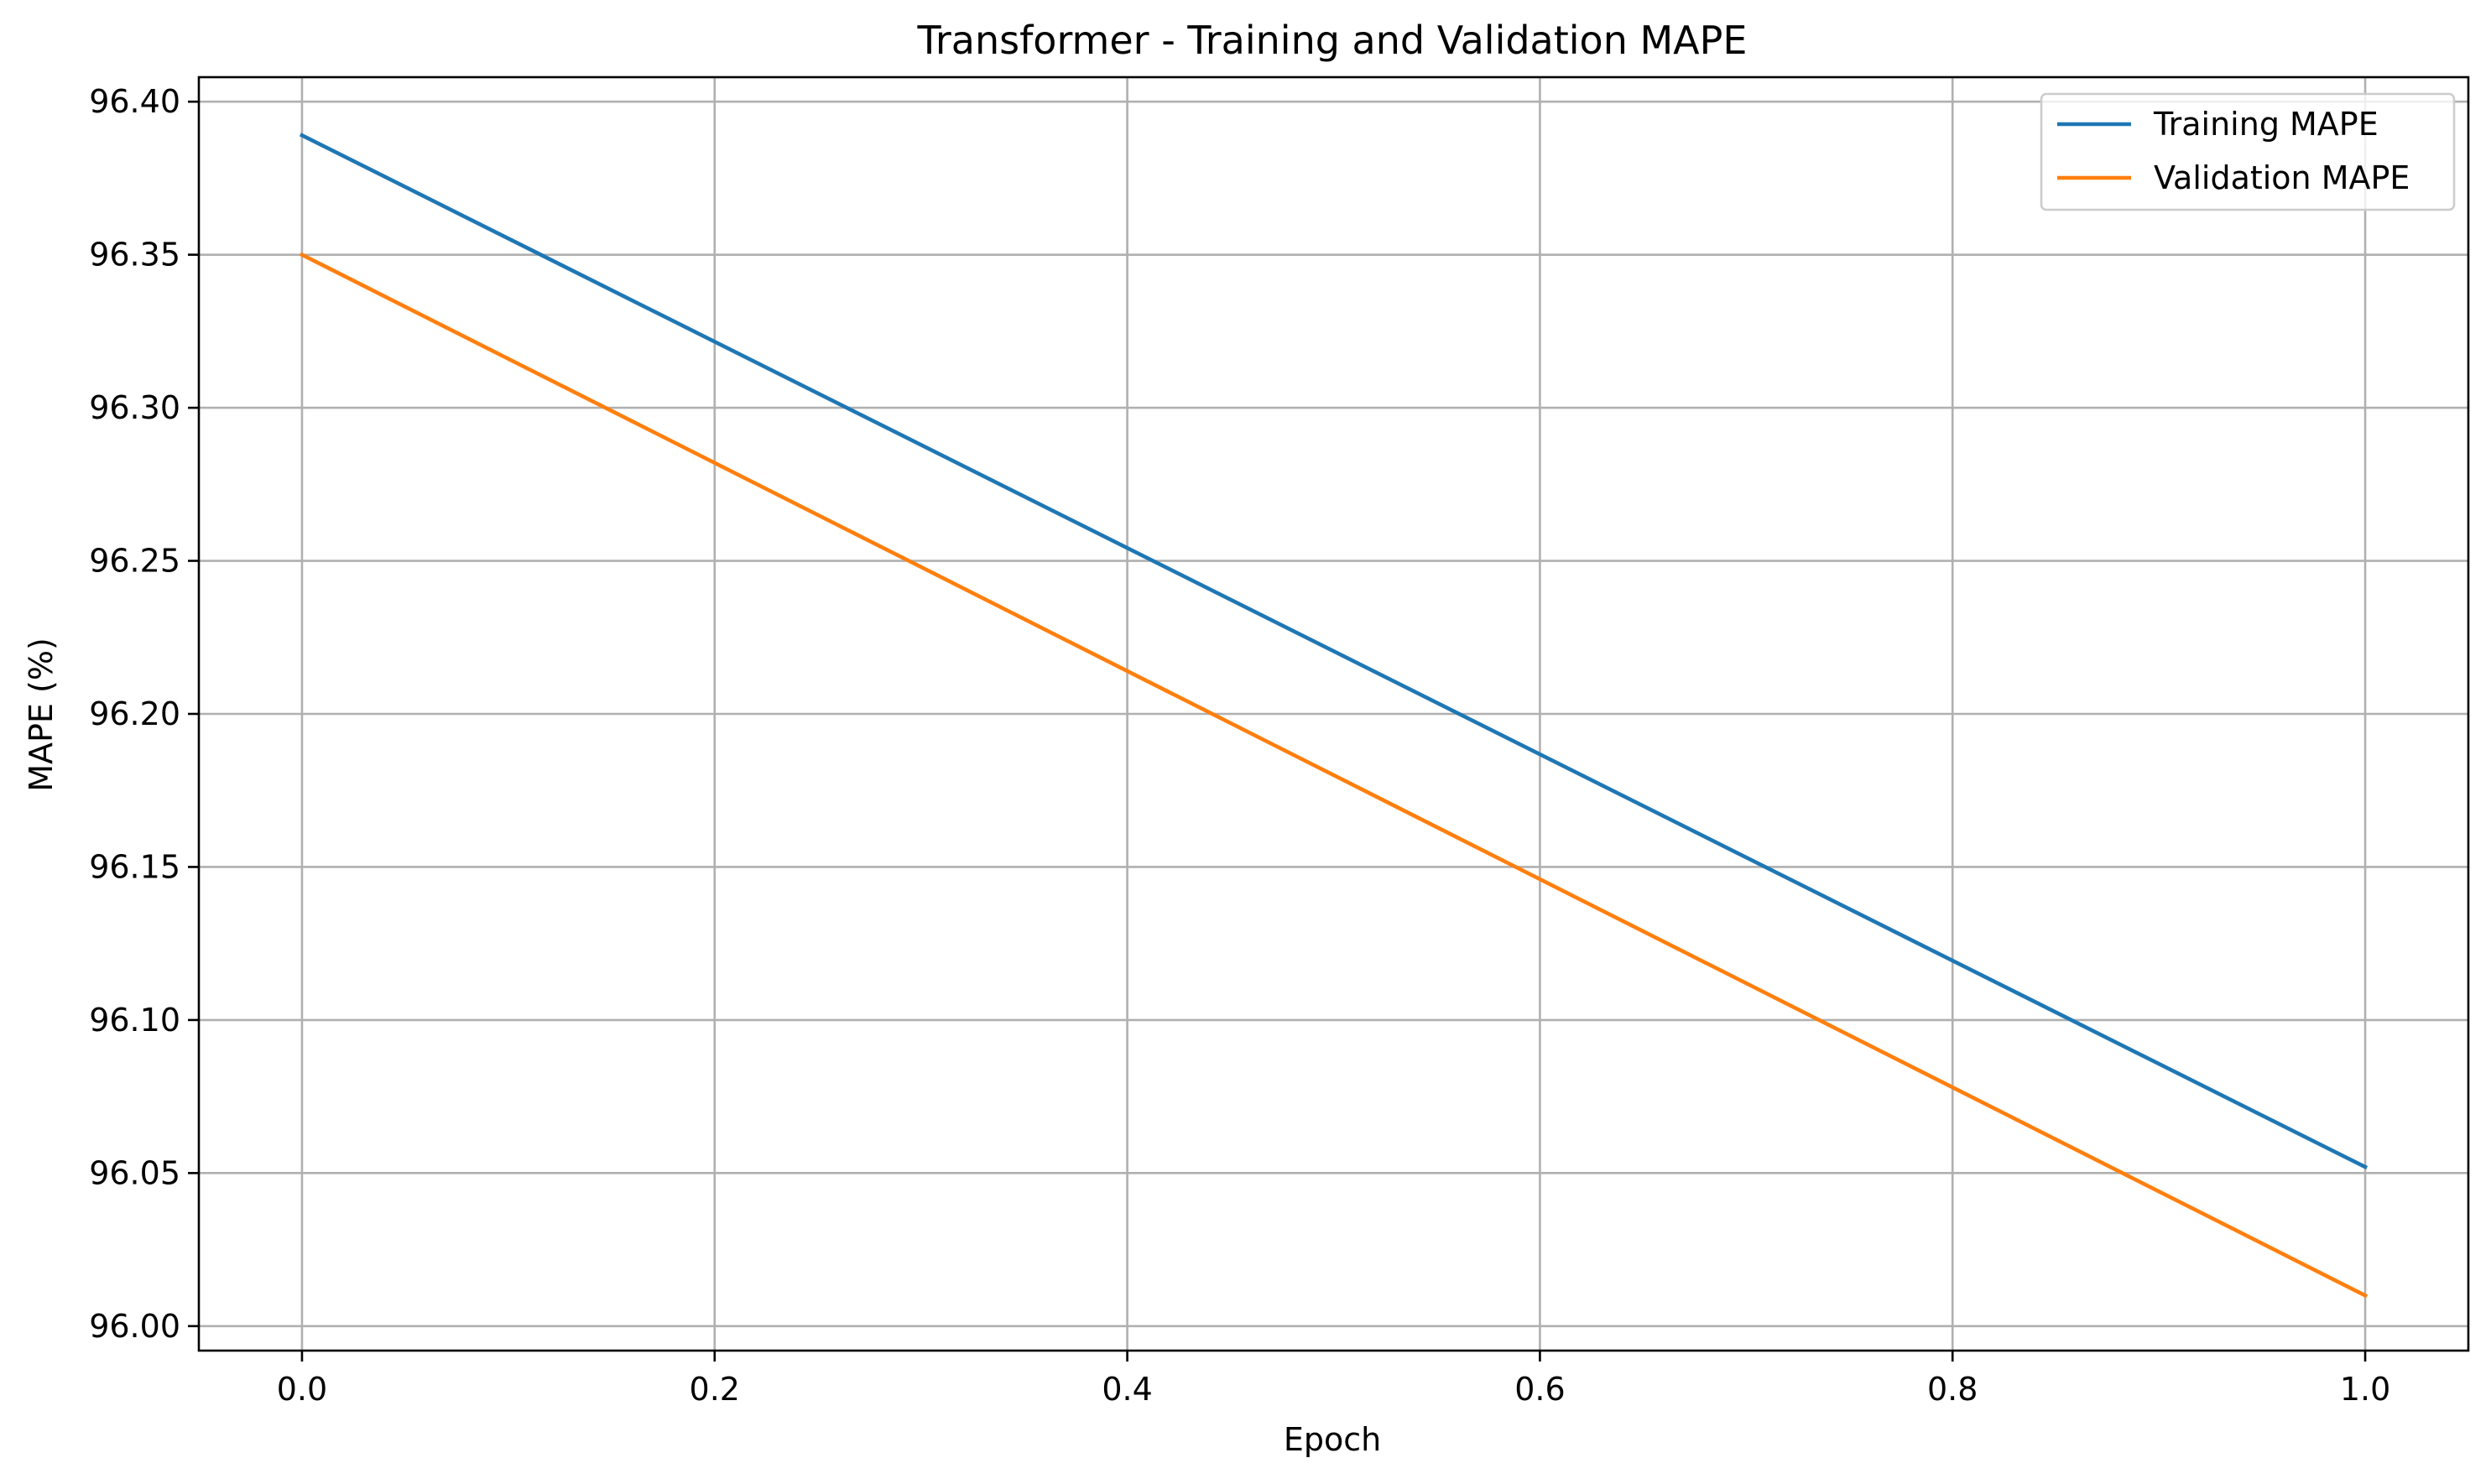  Describe the element at coordinates (134, 866) in the screenshot. I see `y-tick-label: 96.15` at that location.